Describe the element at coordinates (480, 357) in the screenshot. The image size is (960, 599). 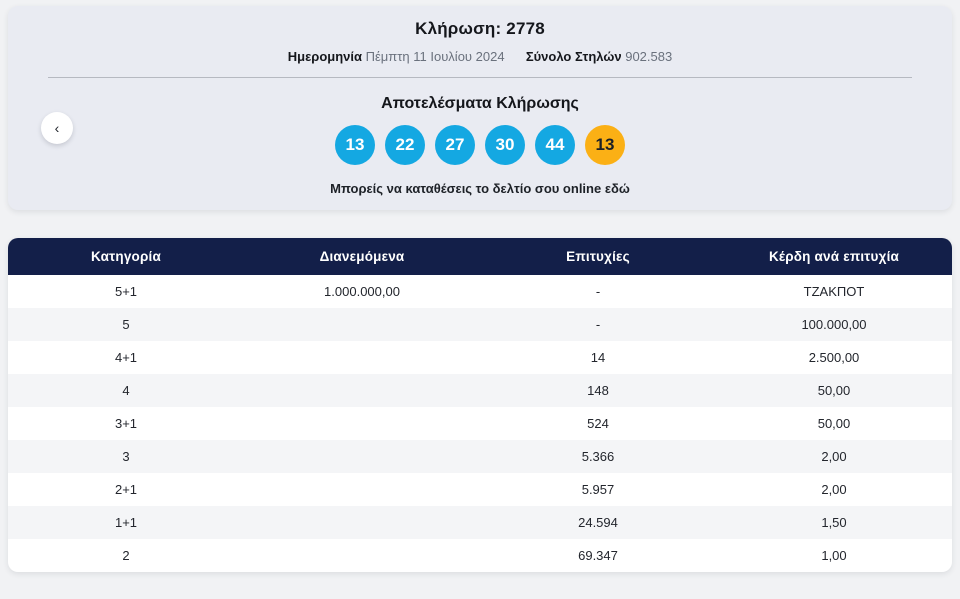
I see `table-row: 4+1 14 2.500,00` at that location.